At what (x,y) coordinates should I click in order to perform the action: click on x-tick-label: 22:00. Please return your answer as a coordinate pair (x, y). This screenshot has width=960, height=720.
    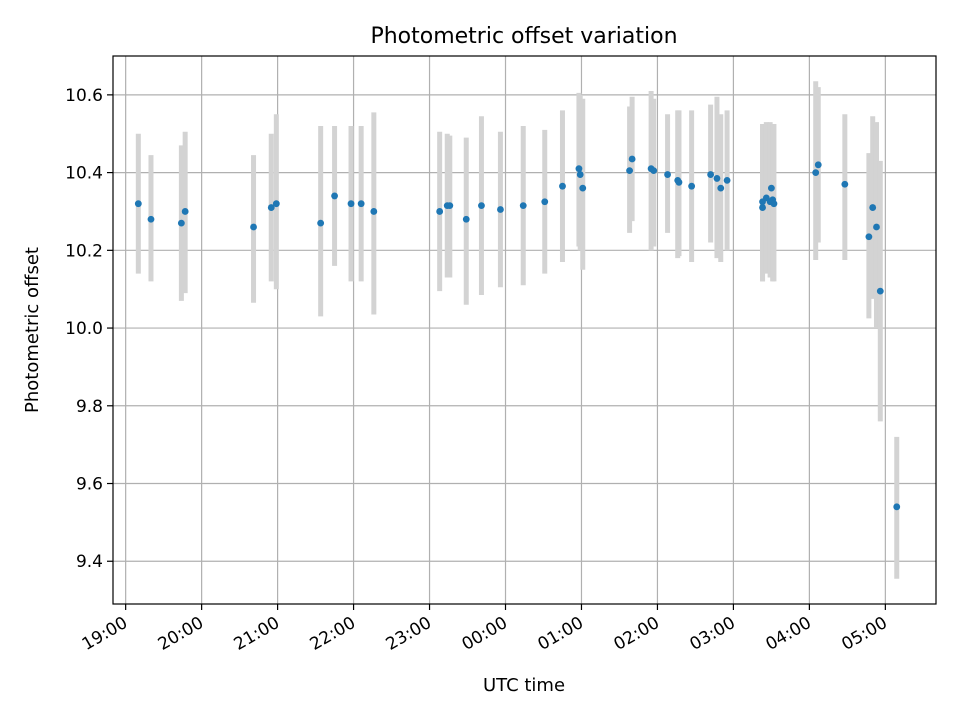
    Looking at the image, I should click on (333, 634).